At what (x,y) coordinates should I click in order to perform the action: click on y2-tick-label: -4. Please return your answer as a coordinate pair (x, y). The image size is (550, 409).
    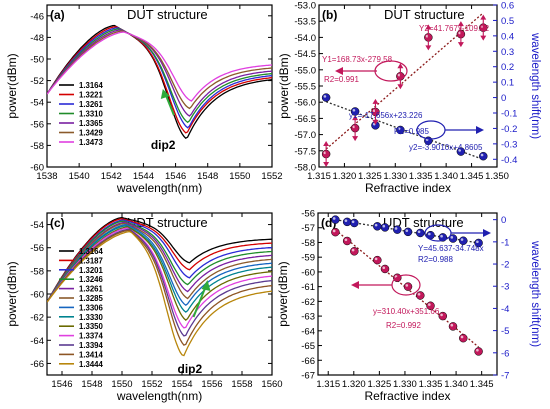
    Looking at the image, I should click on (505, 309).